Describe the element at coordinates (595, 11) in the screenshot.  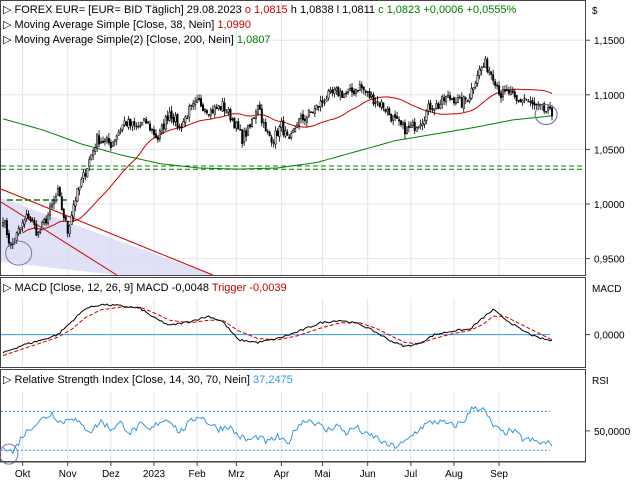
I see `currency-label: $` at that location.